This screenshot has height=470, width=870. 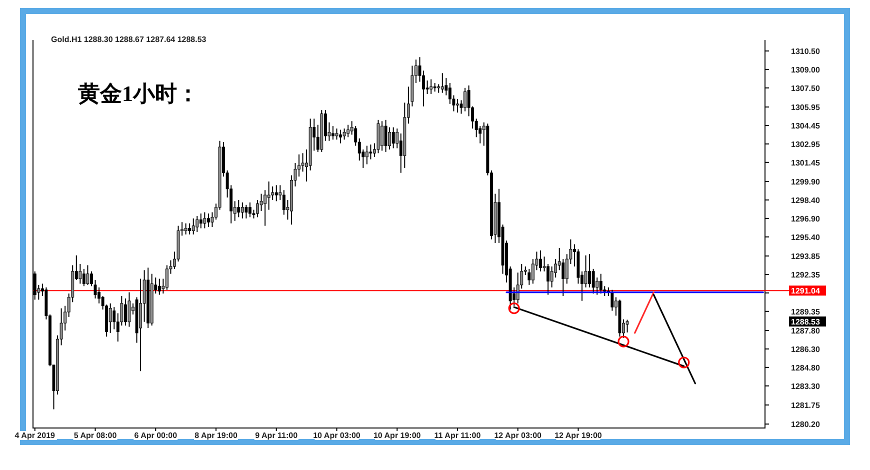 I want to click on y-tick-label: 1304.45, so click(x=805, y=125).